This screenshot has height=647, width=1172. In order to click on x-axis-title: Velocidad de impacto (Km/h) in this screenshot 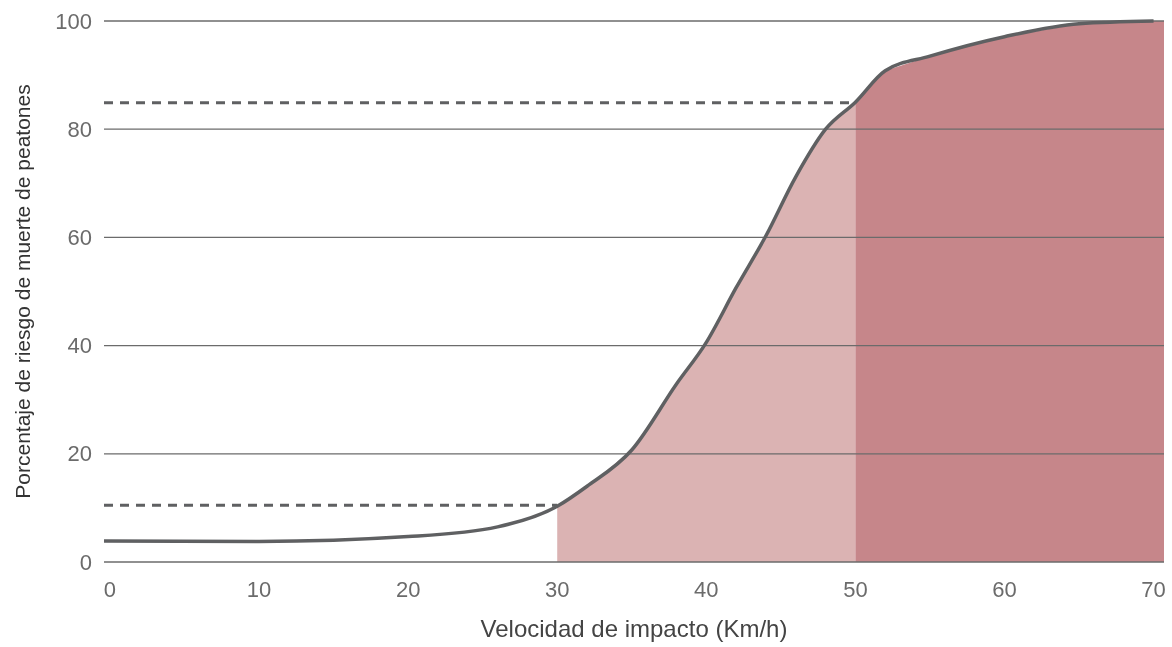, I will do `click(634, 628)`.